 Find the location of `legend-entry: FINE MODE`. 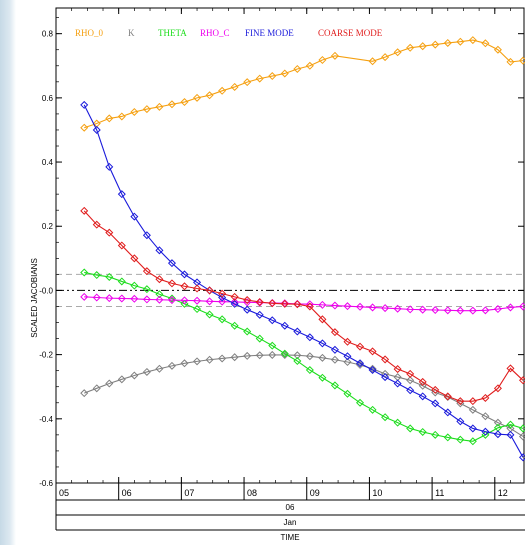

legend-entry: FINE MODE is located at coordinates (269, 33).